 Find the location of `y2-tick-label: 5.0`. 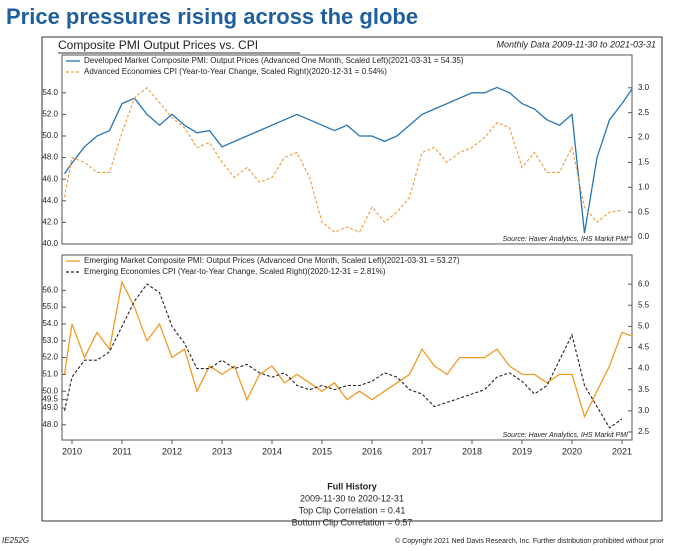

y2-tick-label: 5.0 is located at coordinates (644, 325).